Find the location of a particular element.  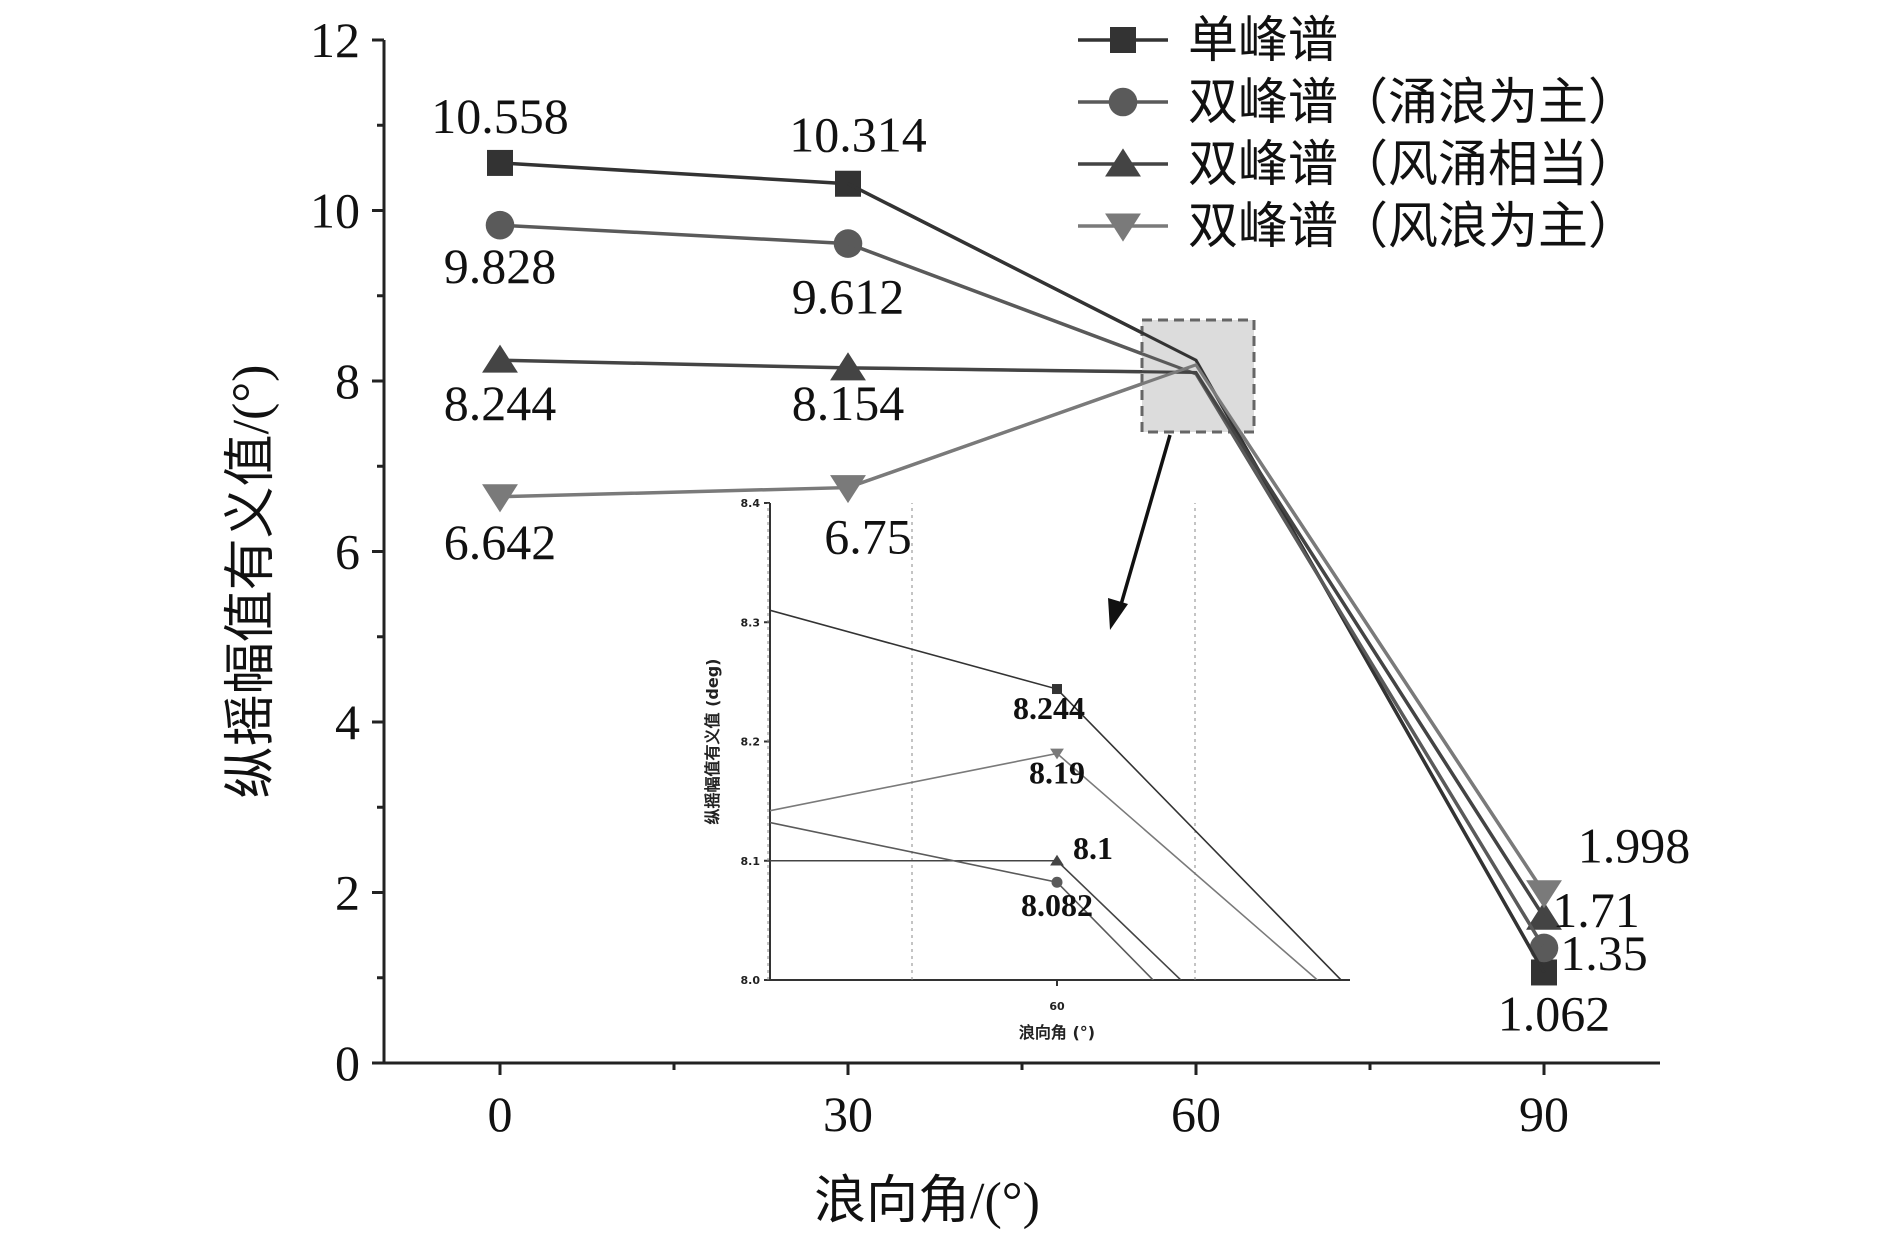

inset-y-axis-title: 纵摇幅值有义值 (deg) is located at coordinates (712, 742).